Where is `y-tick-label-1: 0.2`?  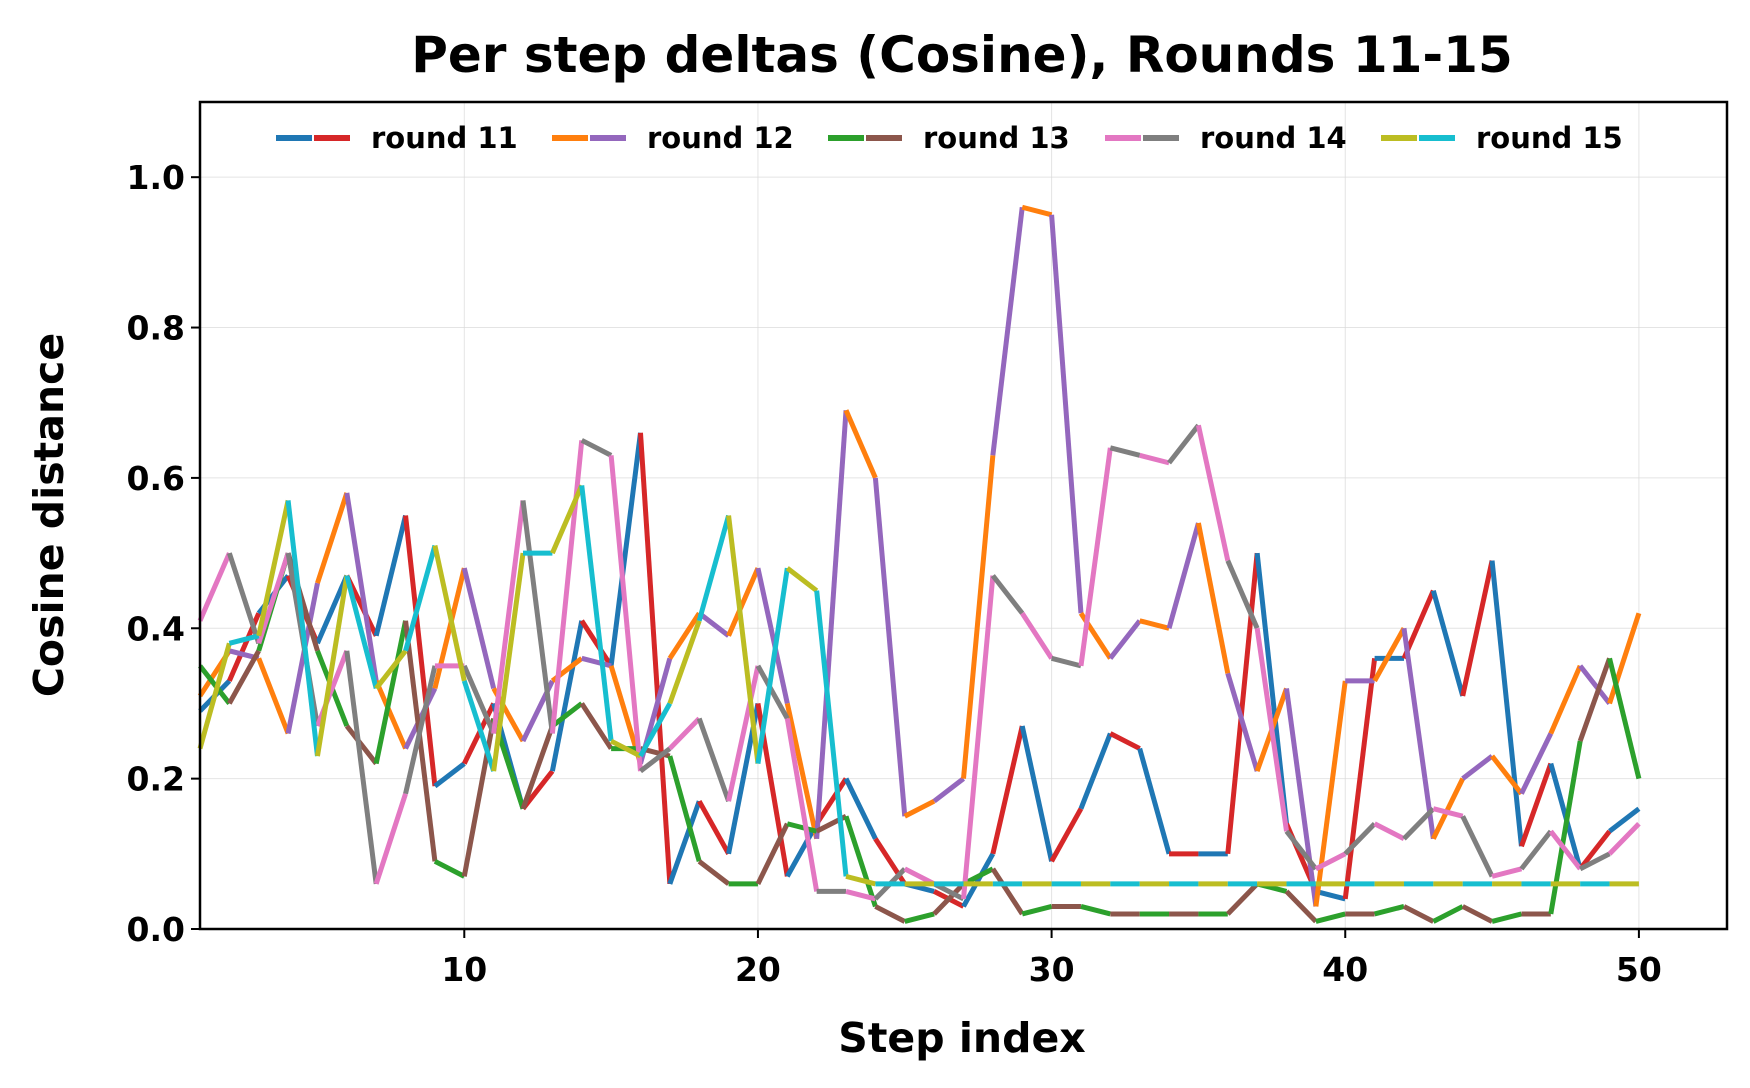
y-tick-label-1: 0.2 is located at coordinates (156, 779).